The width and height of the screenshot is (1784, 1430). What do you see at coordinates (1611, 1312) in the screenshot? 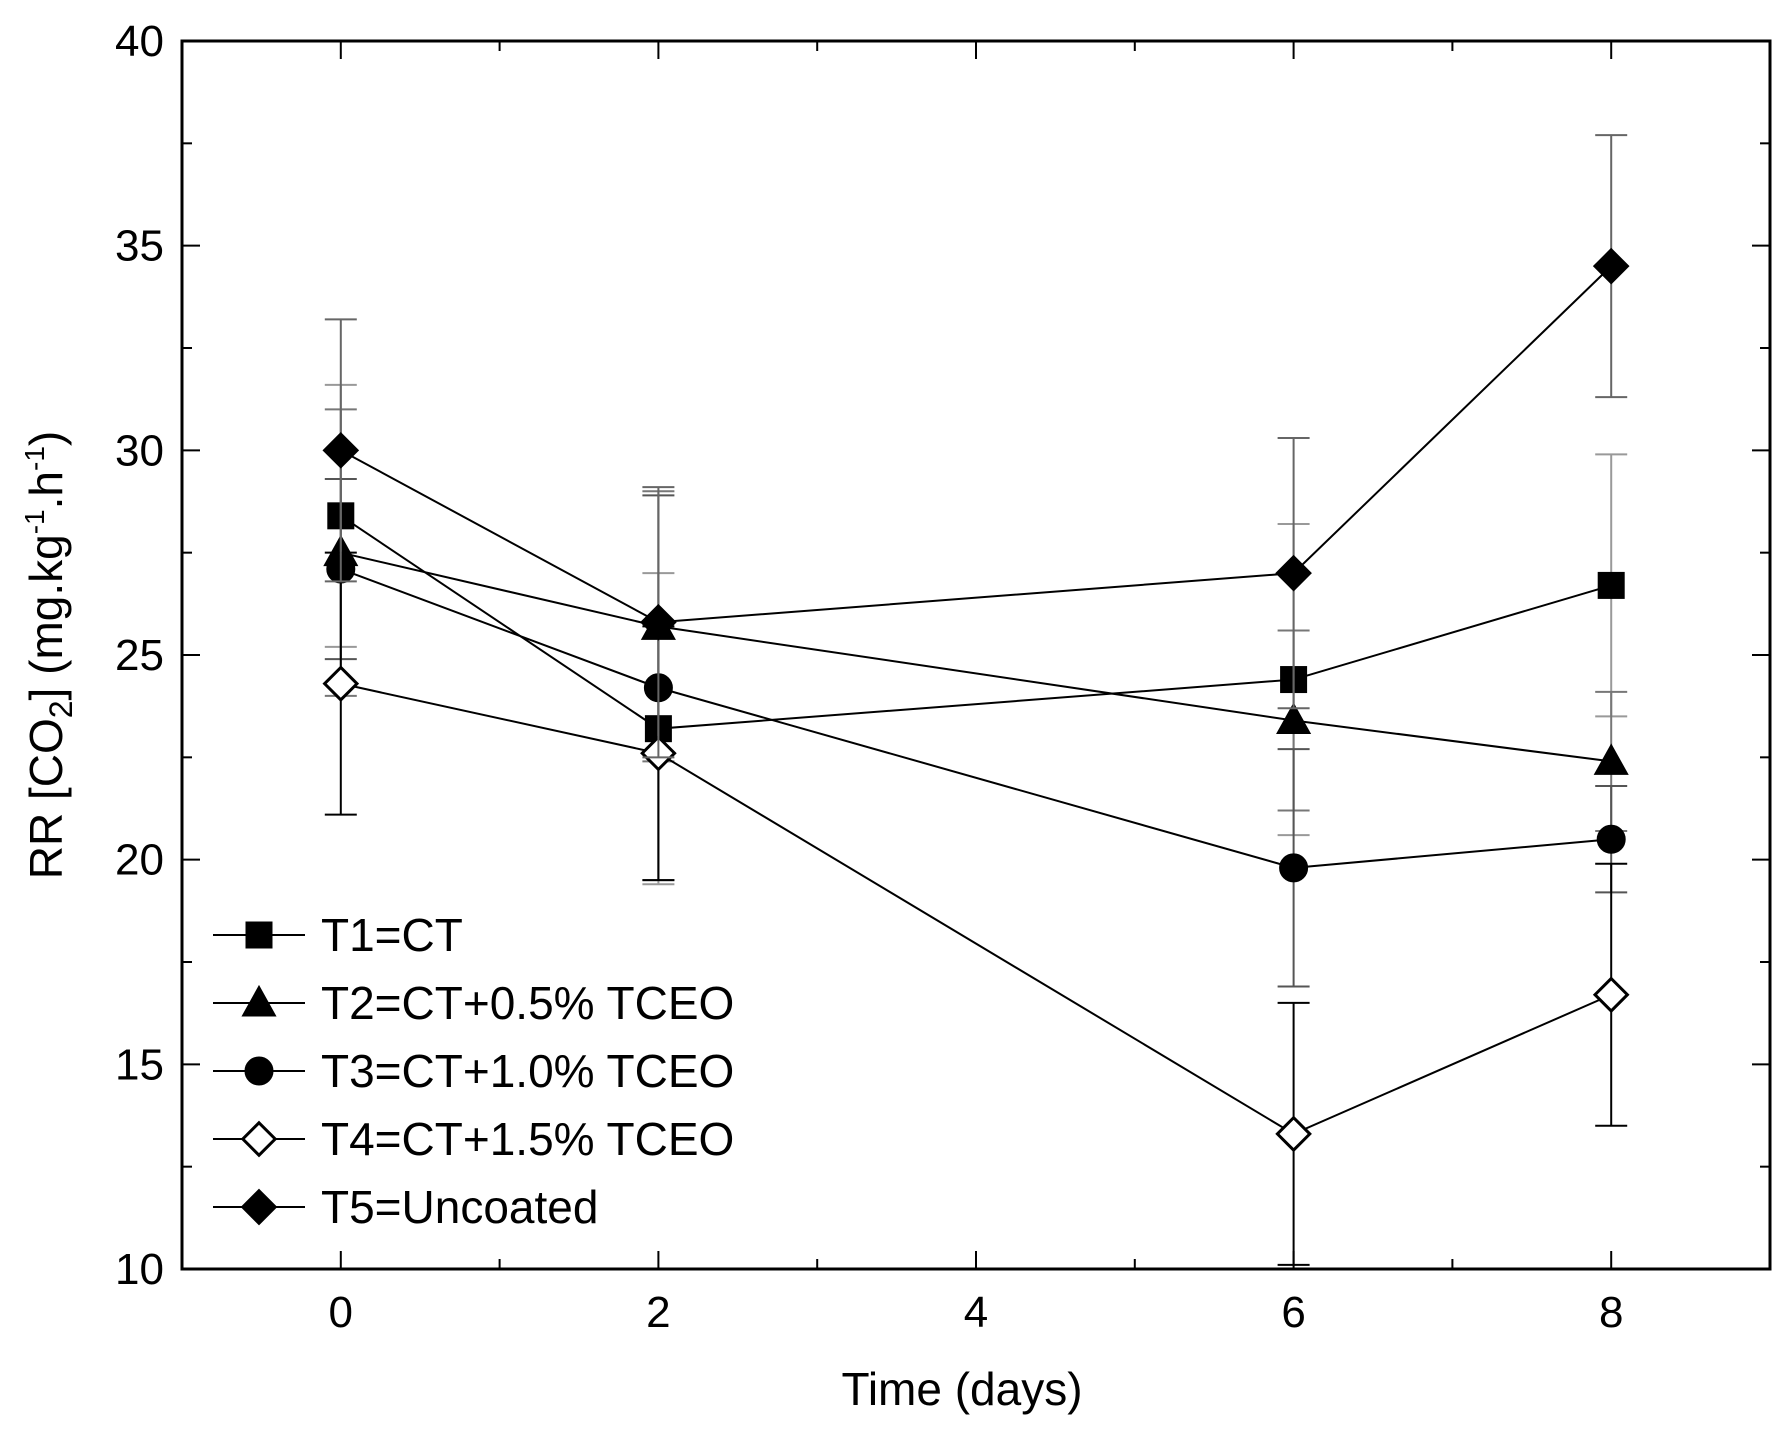
I see `x-tick-label: 8` at bounding box center [1611, 1312].